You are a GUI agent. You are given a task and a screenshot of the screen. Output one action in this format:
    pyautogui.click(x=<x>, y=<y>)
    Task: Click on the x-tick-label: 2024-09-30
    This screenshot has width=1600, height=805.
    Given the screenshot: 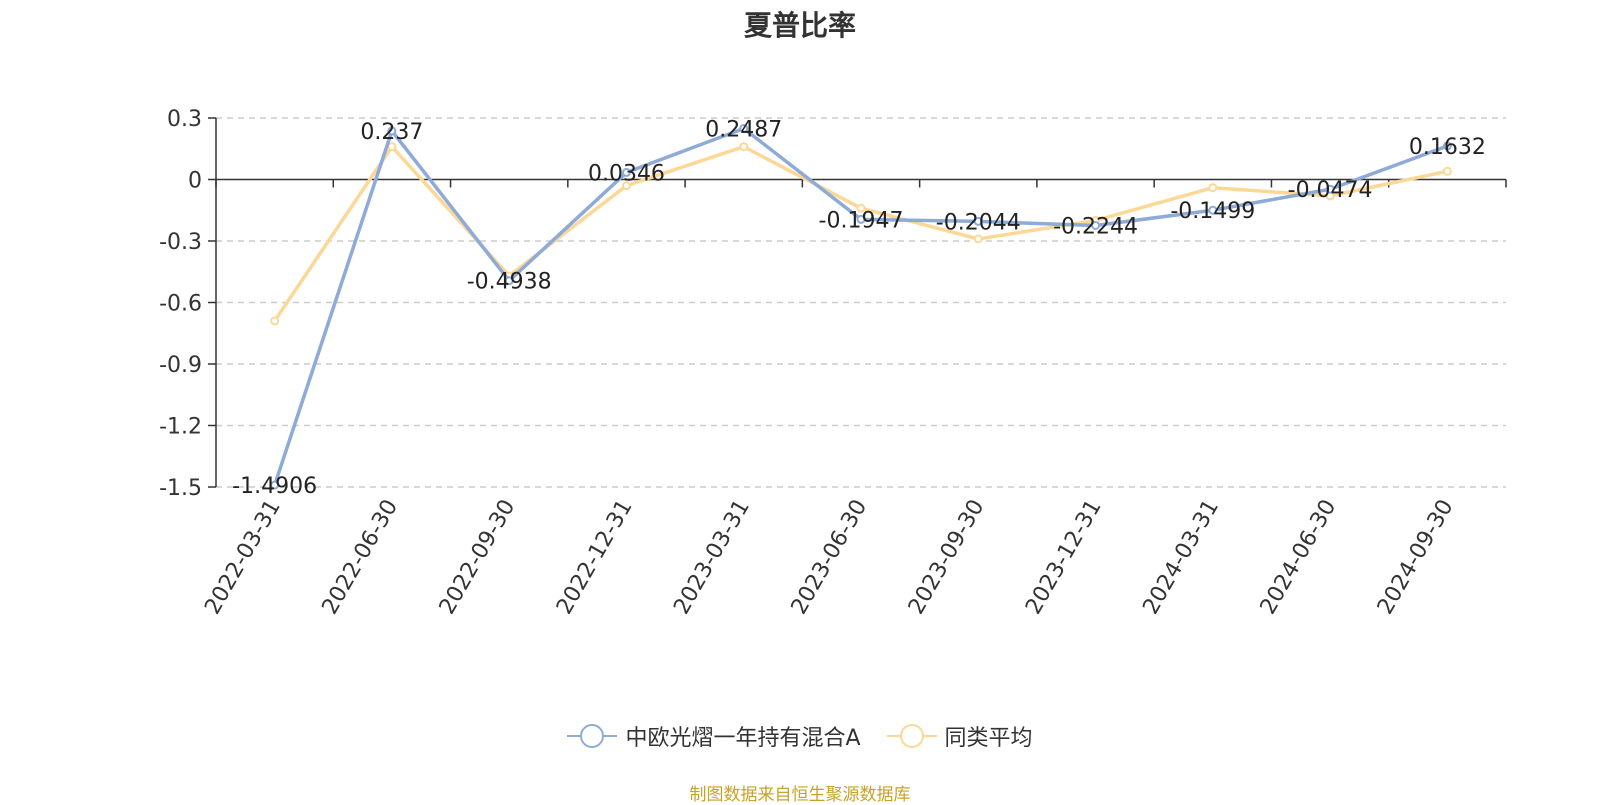 What is the action you would take?
    pyautogui.click(x=1416, y=557)
    